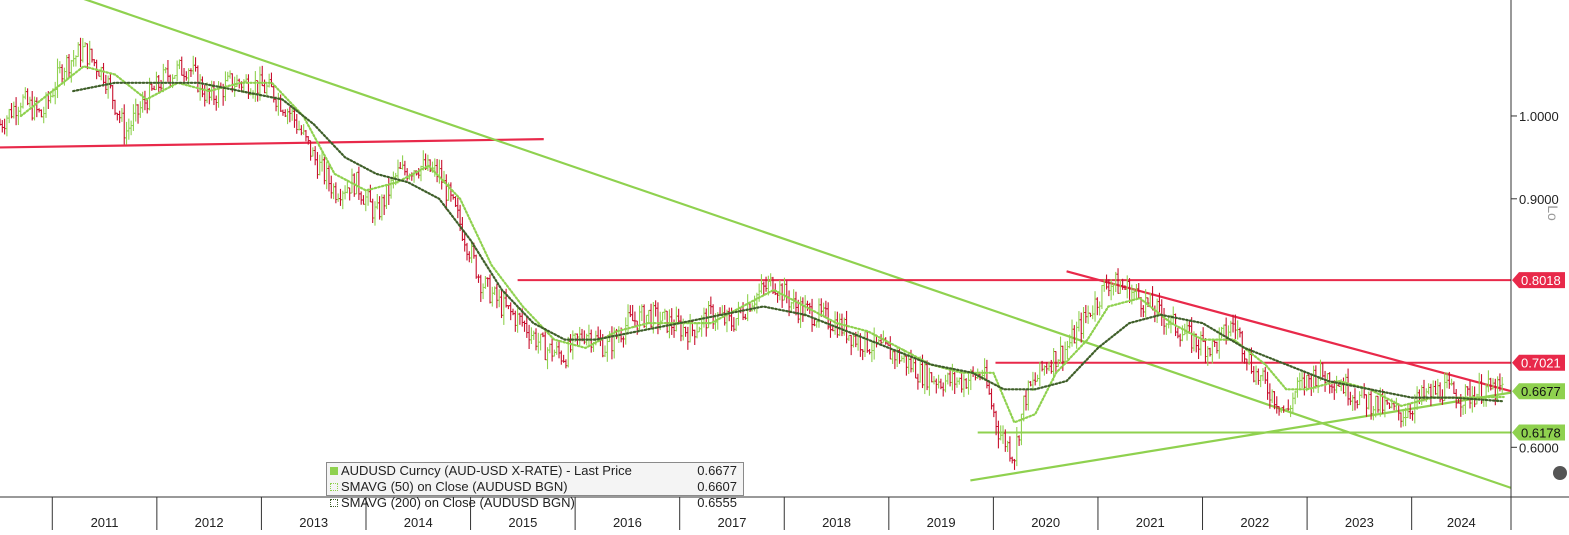 The image size is (1569, 535). What do you see at coordinates (1552, 213) in the screenshot?
I see `log-scale-tab: Lo` at bounding box center [1552, 213].